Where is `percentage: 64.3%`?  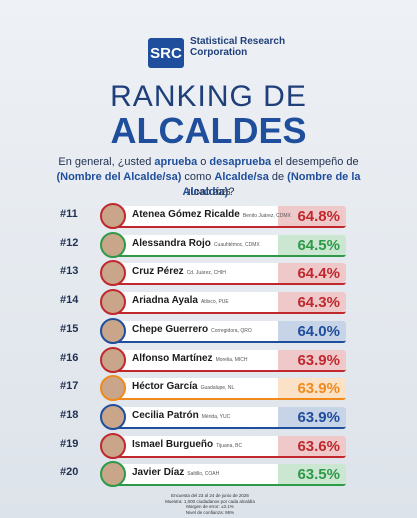
percentage: 64.3% is located at coordinates (318, 303).